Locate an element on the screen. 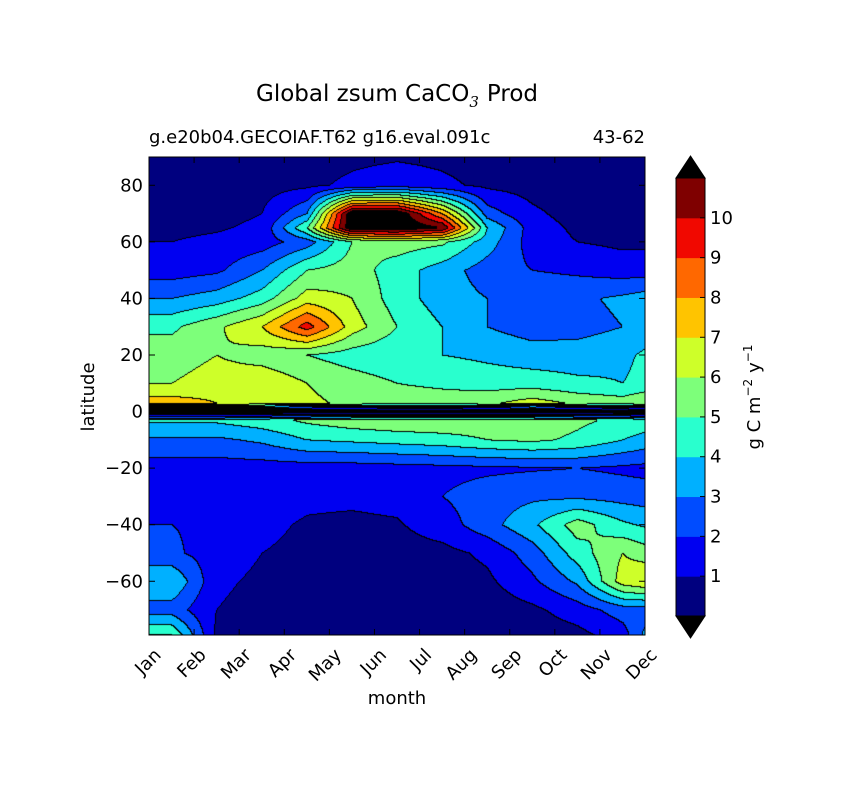 Image resolution: width=844 pixels, height=788 pixels. colorbar-tick-label: 2 is located at coordinates (715, 536).